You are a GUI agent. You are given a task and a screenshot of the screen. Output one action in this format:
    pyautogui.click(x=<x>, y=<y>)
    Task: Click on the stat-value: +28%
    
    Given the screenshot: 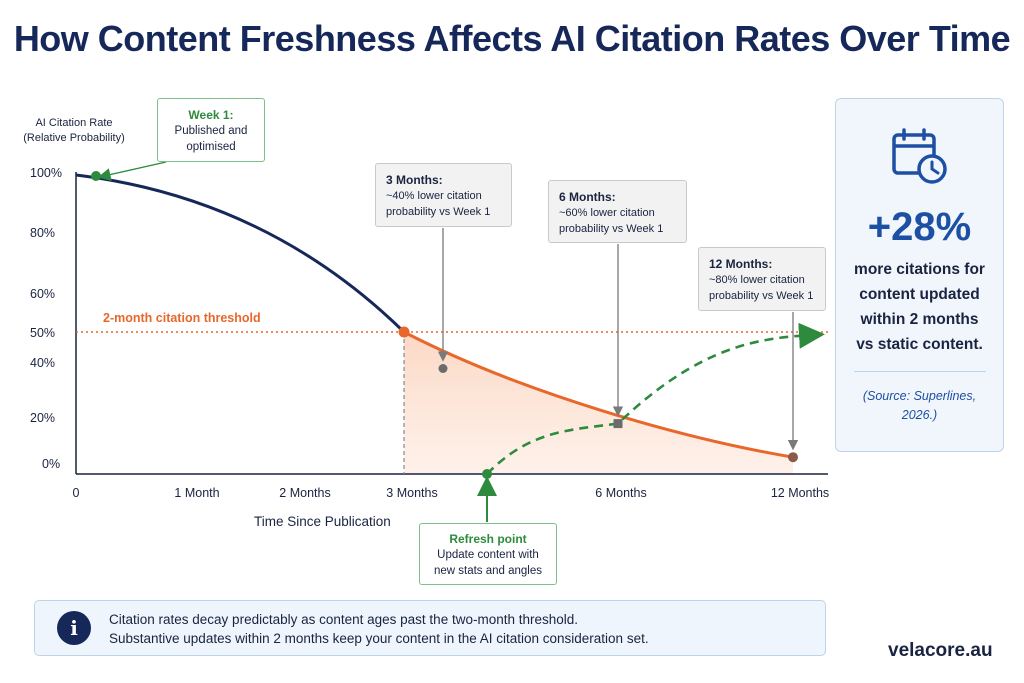 What is the action you would take?
    pyautogui.click(x=919, y=227)
    